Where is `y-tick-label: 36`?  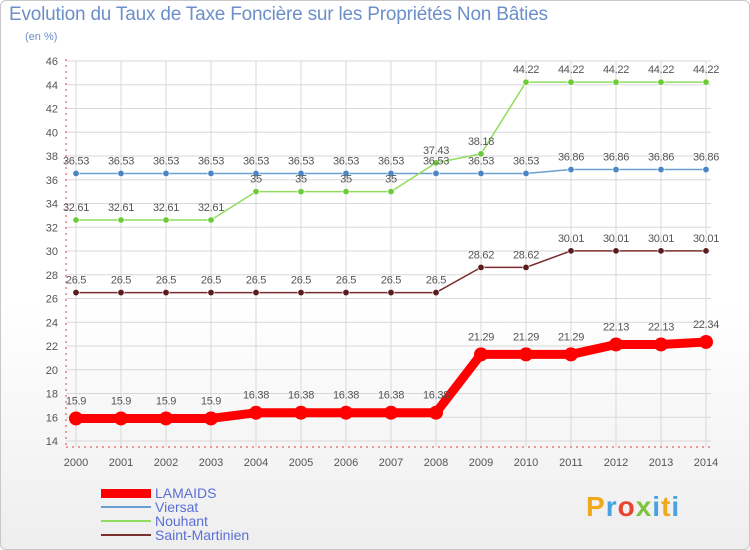
y-tick-label: 36 is located at coordinates (52, 181).